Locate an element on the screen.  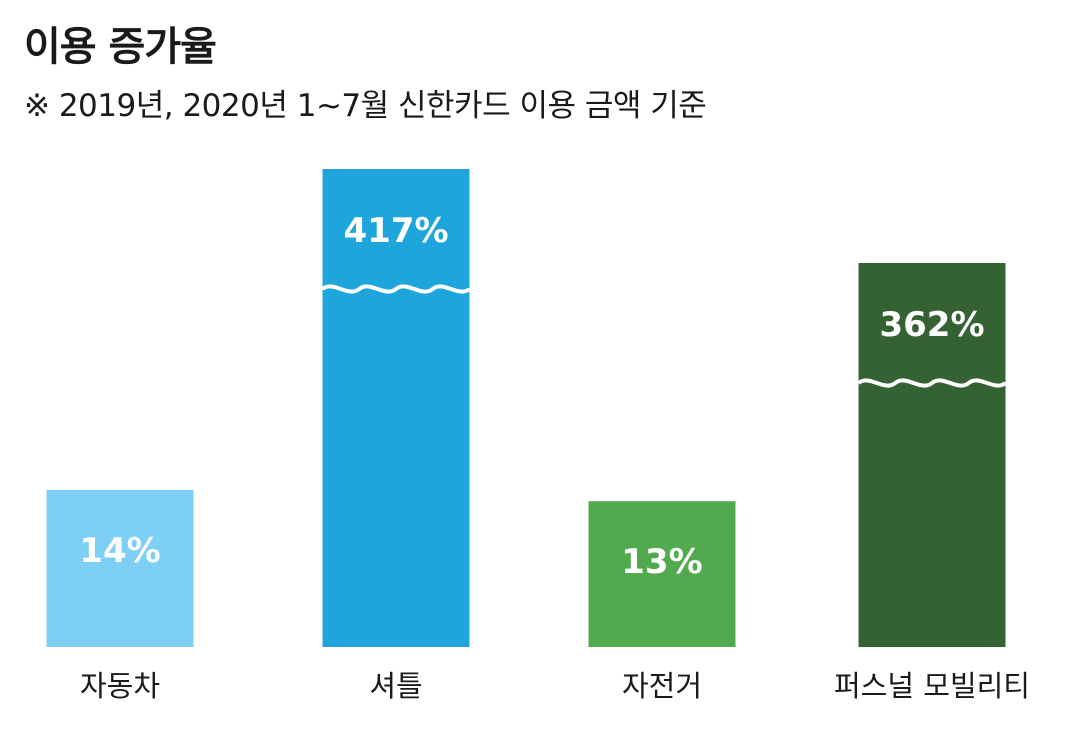
category-label-3: 자전거 is located at coordinates (662, 686).